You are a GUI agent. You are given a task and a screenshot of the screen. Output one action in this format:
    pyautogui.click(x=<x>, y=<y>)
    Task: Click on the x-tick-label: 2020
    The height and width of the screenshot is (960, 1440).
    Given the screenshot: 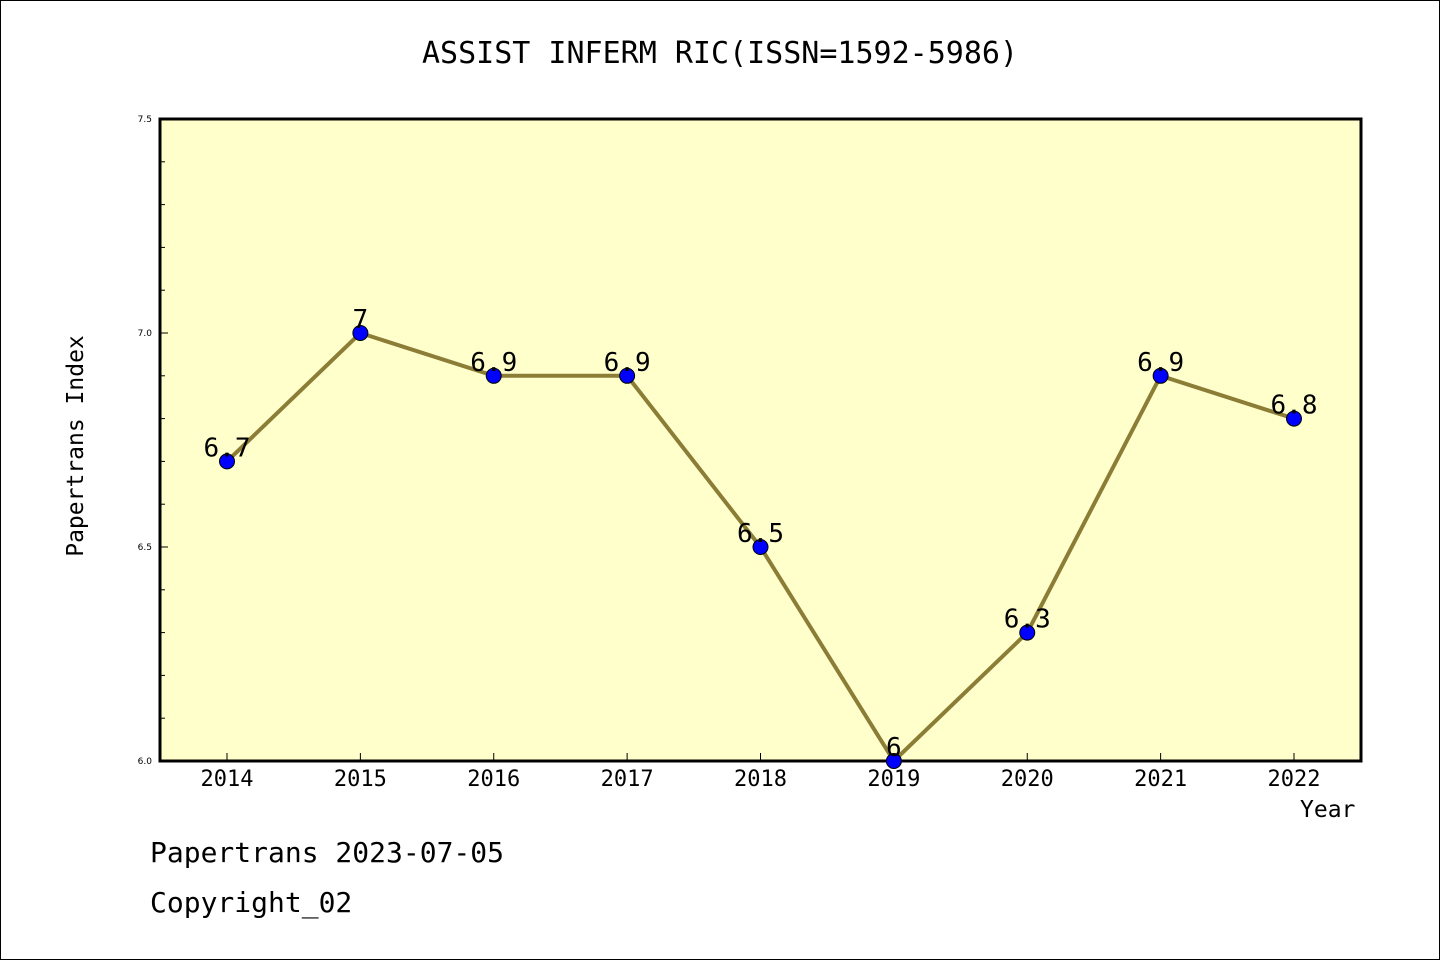 What is the action you would take?
    pyautogui.click(x=1027, y=779)
    